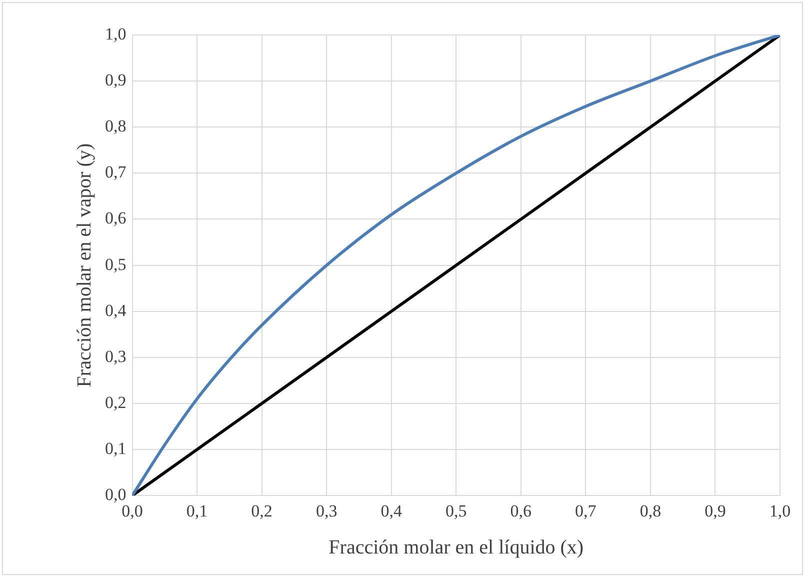  Describe the element at coordinates (456, 510) in the screenshot. I see `x-tick-label: 0,5` at that location.